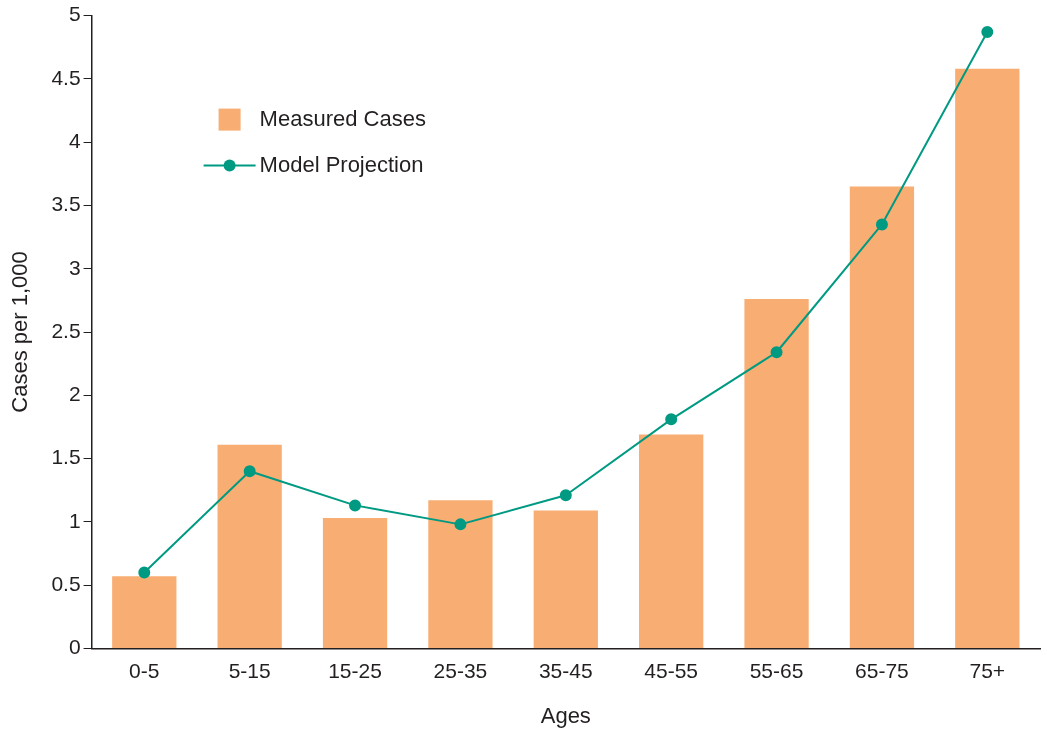 This screenshot has width=1047, height=738. I want to click on x-axis-title: Ages, so click(565, 715).